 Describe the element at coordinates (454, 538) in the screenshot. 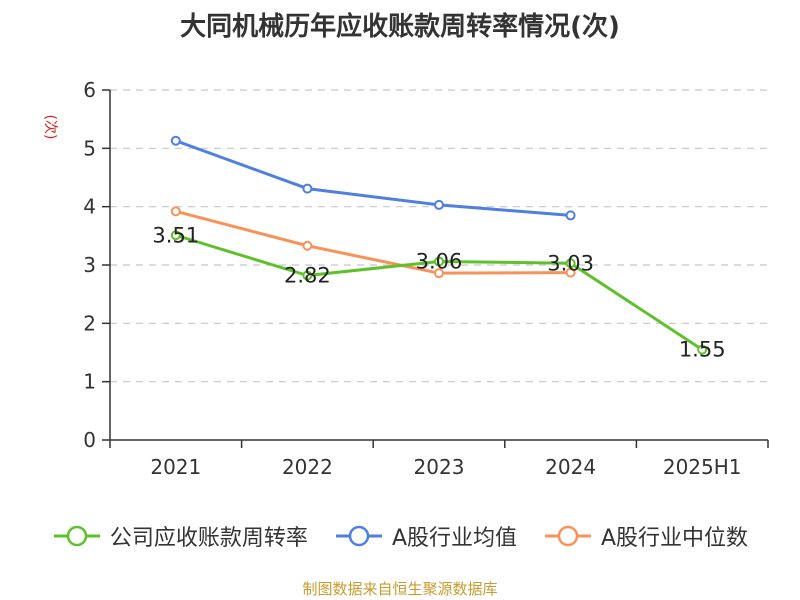

I see `legend-label: A股行业均值` at that location.